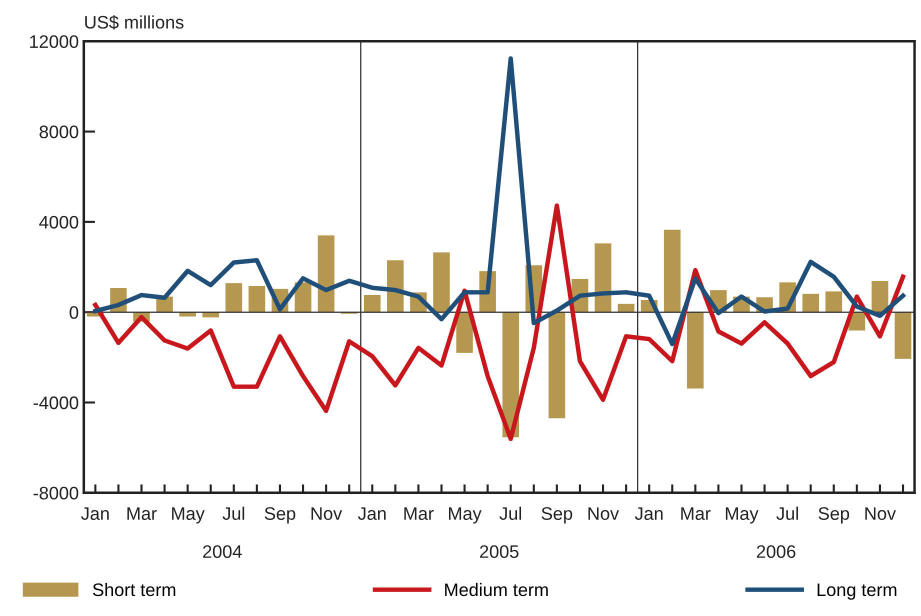  What do you see at coordinates (56, 403) in the screenshot?
I see `y-tick-label: -4000` at bounding box center [56, 403].